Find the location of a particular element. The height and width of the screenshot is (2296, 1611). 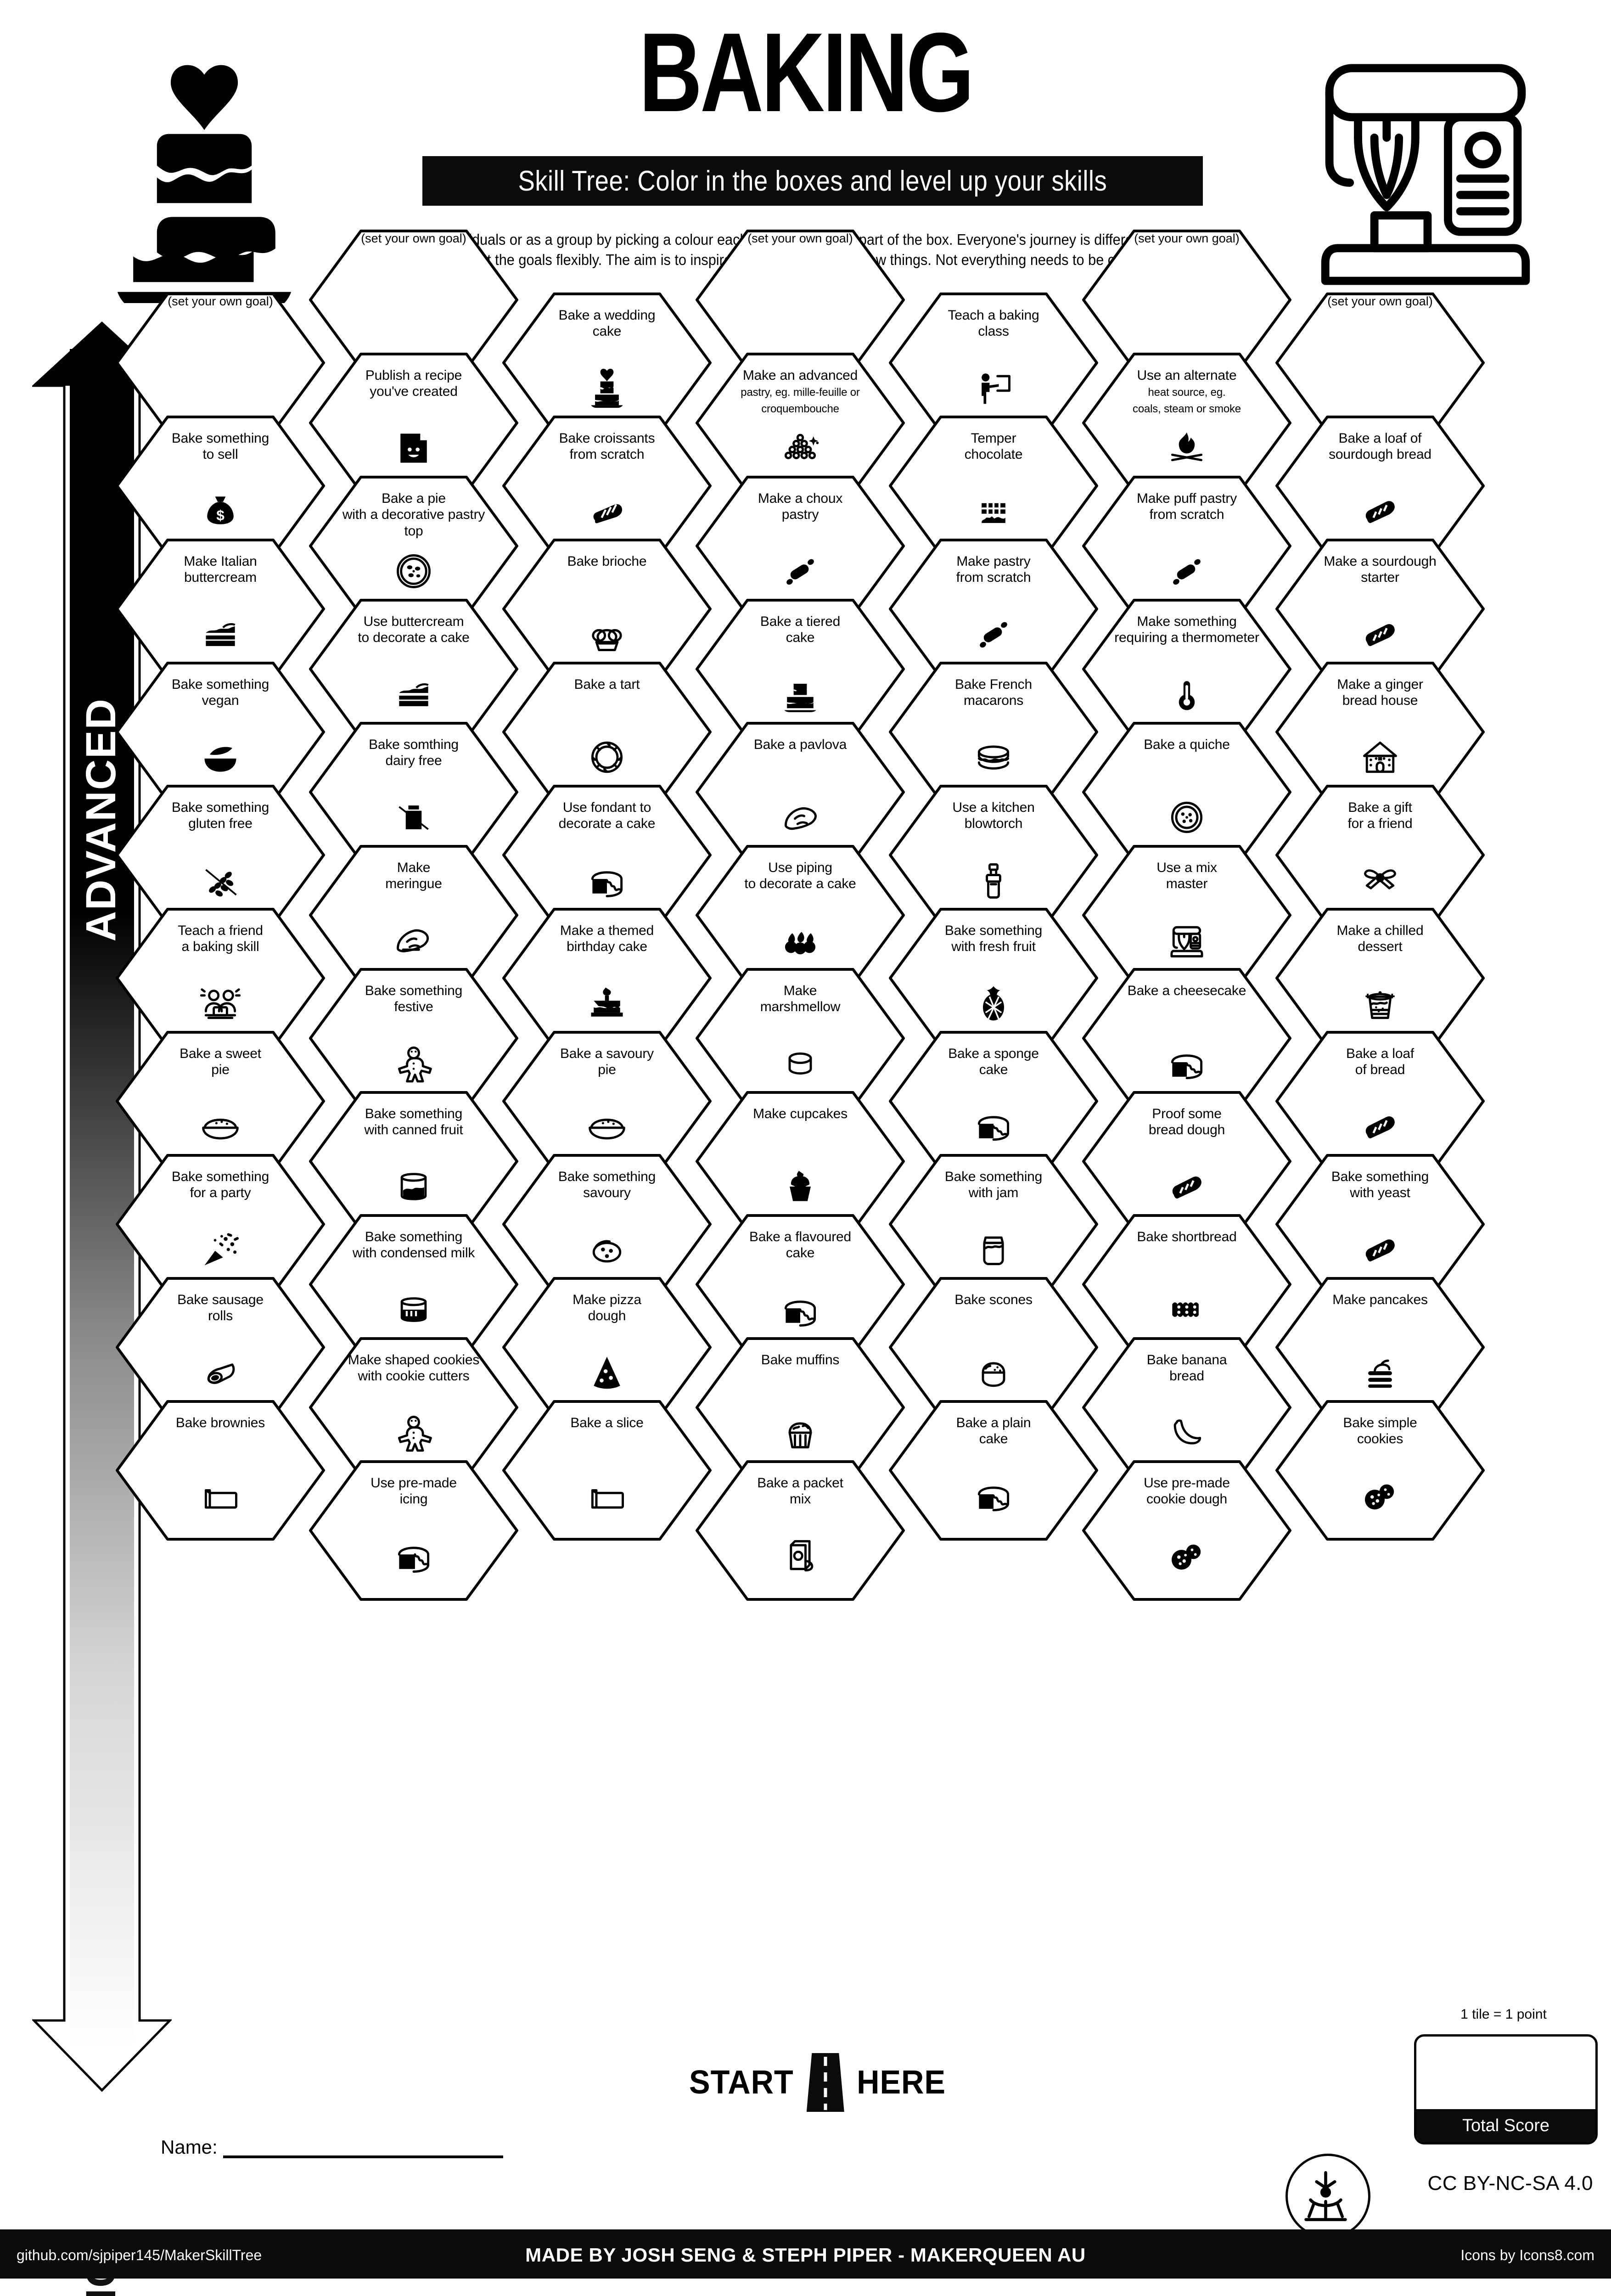

skill-tile: Bake a quiche is located at coordinates (1186, 792).